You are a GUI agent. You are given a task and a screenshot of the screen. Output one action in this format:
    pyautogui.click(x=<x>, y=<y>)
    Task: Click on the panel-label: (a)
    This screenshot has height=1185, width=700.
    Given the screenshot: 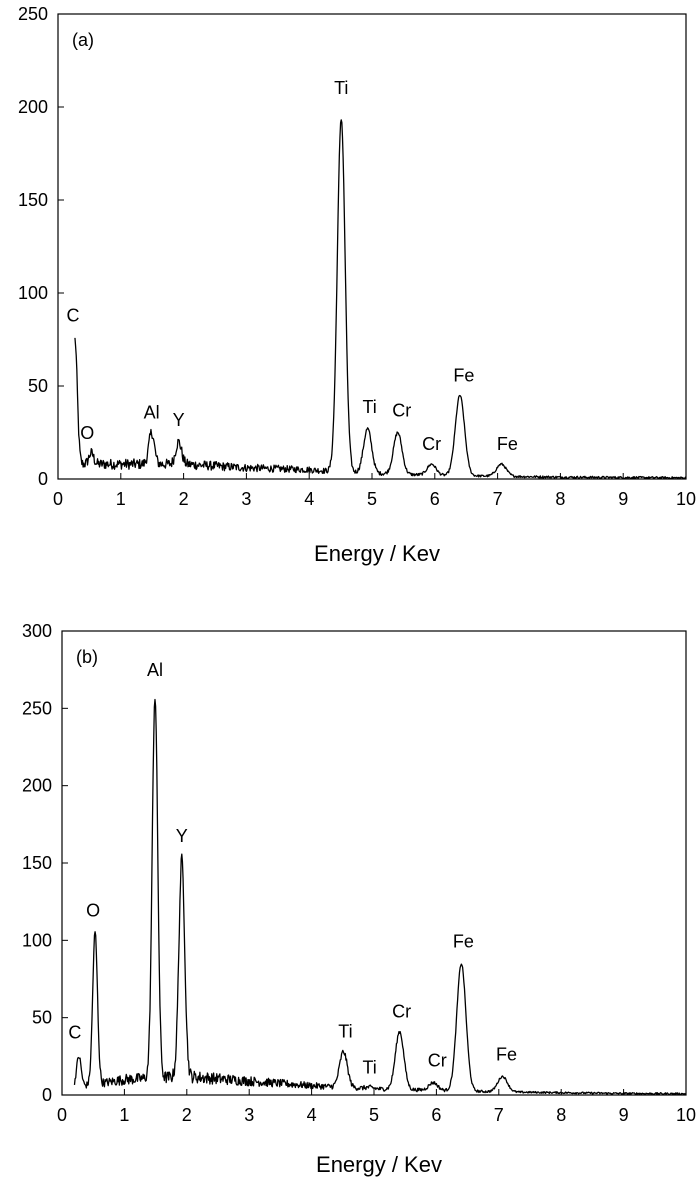 What is the action you would take?
    pyautogui.click(x=83, y=40)
    